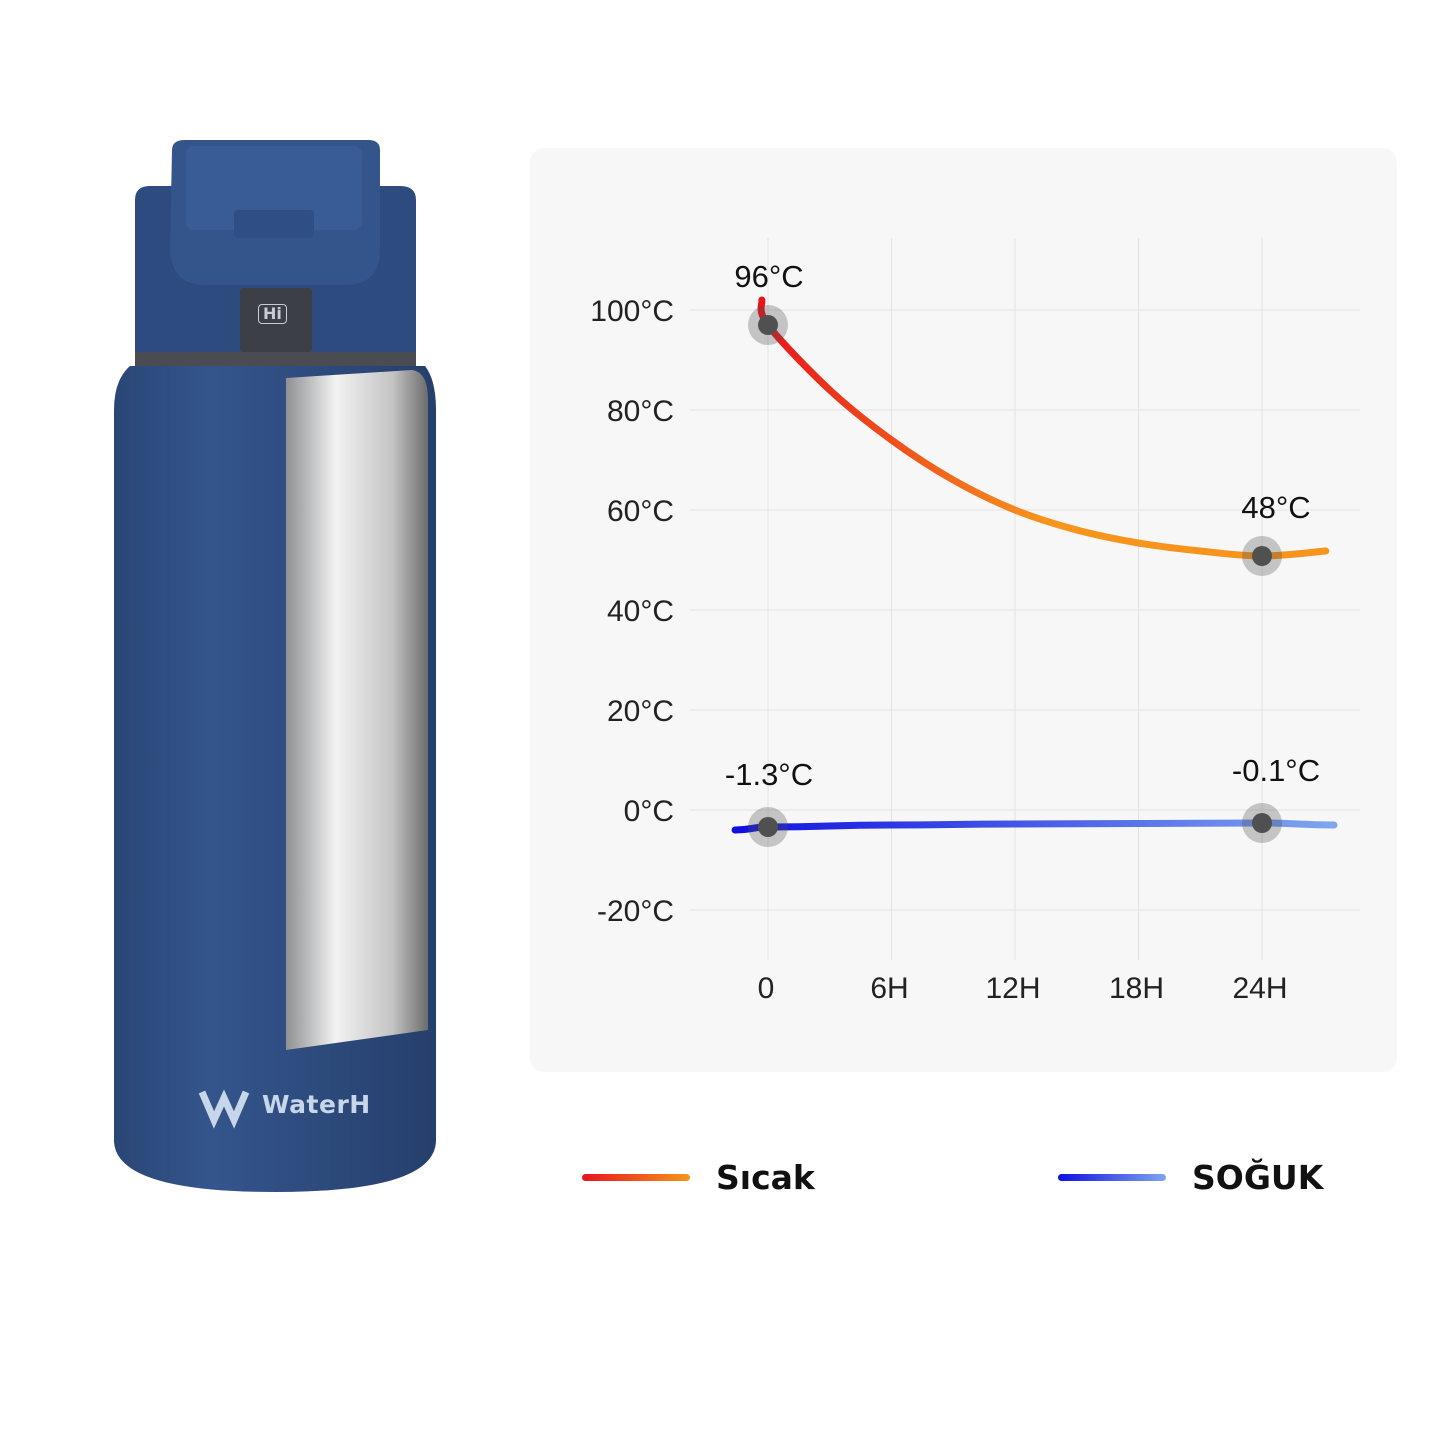 The height and width of the screenshot is (1445, 1445). I want to click on series-line-cold, so click(1034, 826).